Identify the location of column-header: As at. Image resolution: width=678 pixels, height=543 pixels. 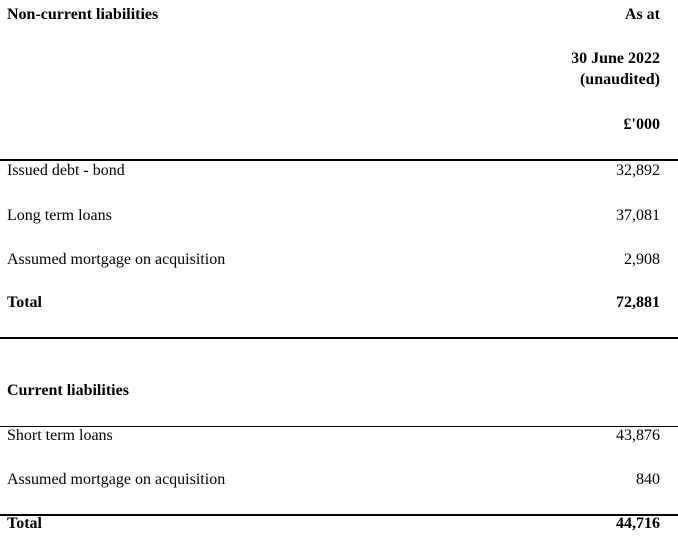
(642, 14).